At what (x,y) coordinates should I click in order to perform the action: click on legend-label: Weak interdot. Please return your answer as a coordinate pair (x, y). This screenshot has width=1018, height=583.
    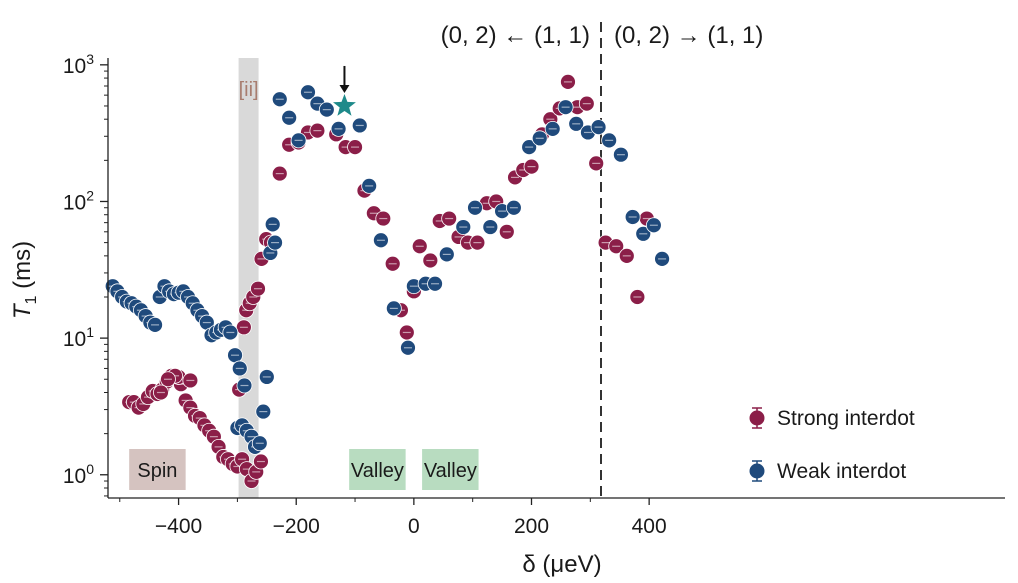
    Looking at the image, I should click on (841, 471).